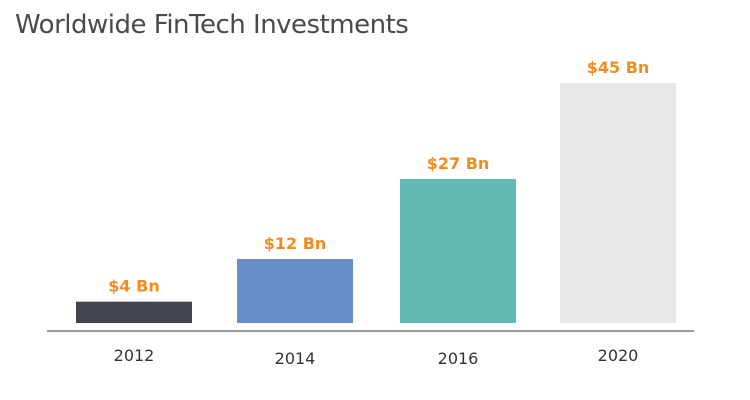 The width and height of the screenshot is (750, 400). I want to click on chart-title: Worldwide FinTech Investments, so click(212, 25).